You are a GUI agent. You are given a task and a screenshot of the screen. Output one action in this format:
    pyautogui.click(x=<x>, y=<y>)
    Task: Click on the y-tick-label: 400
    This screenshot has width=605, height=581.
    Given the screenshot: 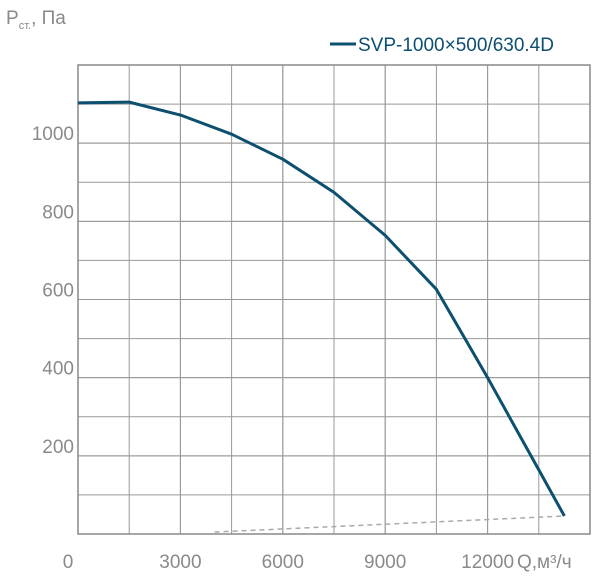 What is the action you would take?
    pyautogui.click(x=58, y=369)
    